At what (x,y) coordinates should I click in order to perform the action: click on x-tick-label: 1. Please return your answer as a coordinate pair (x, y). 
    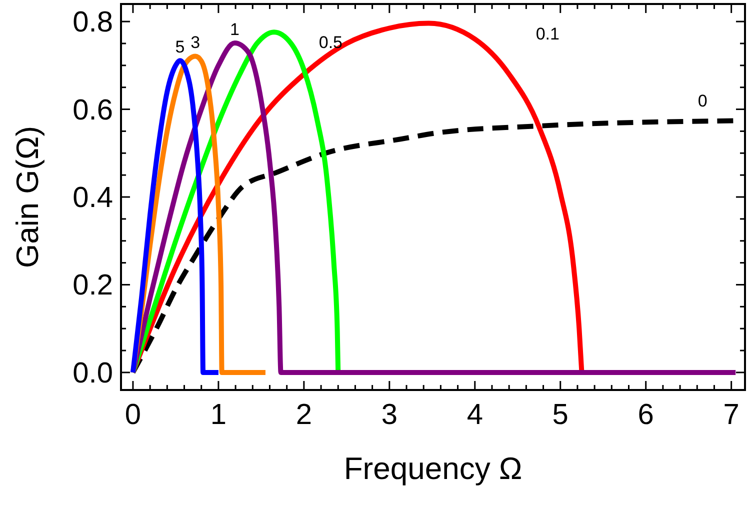
    Looking at the image, I should click on (218, 415).